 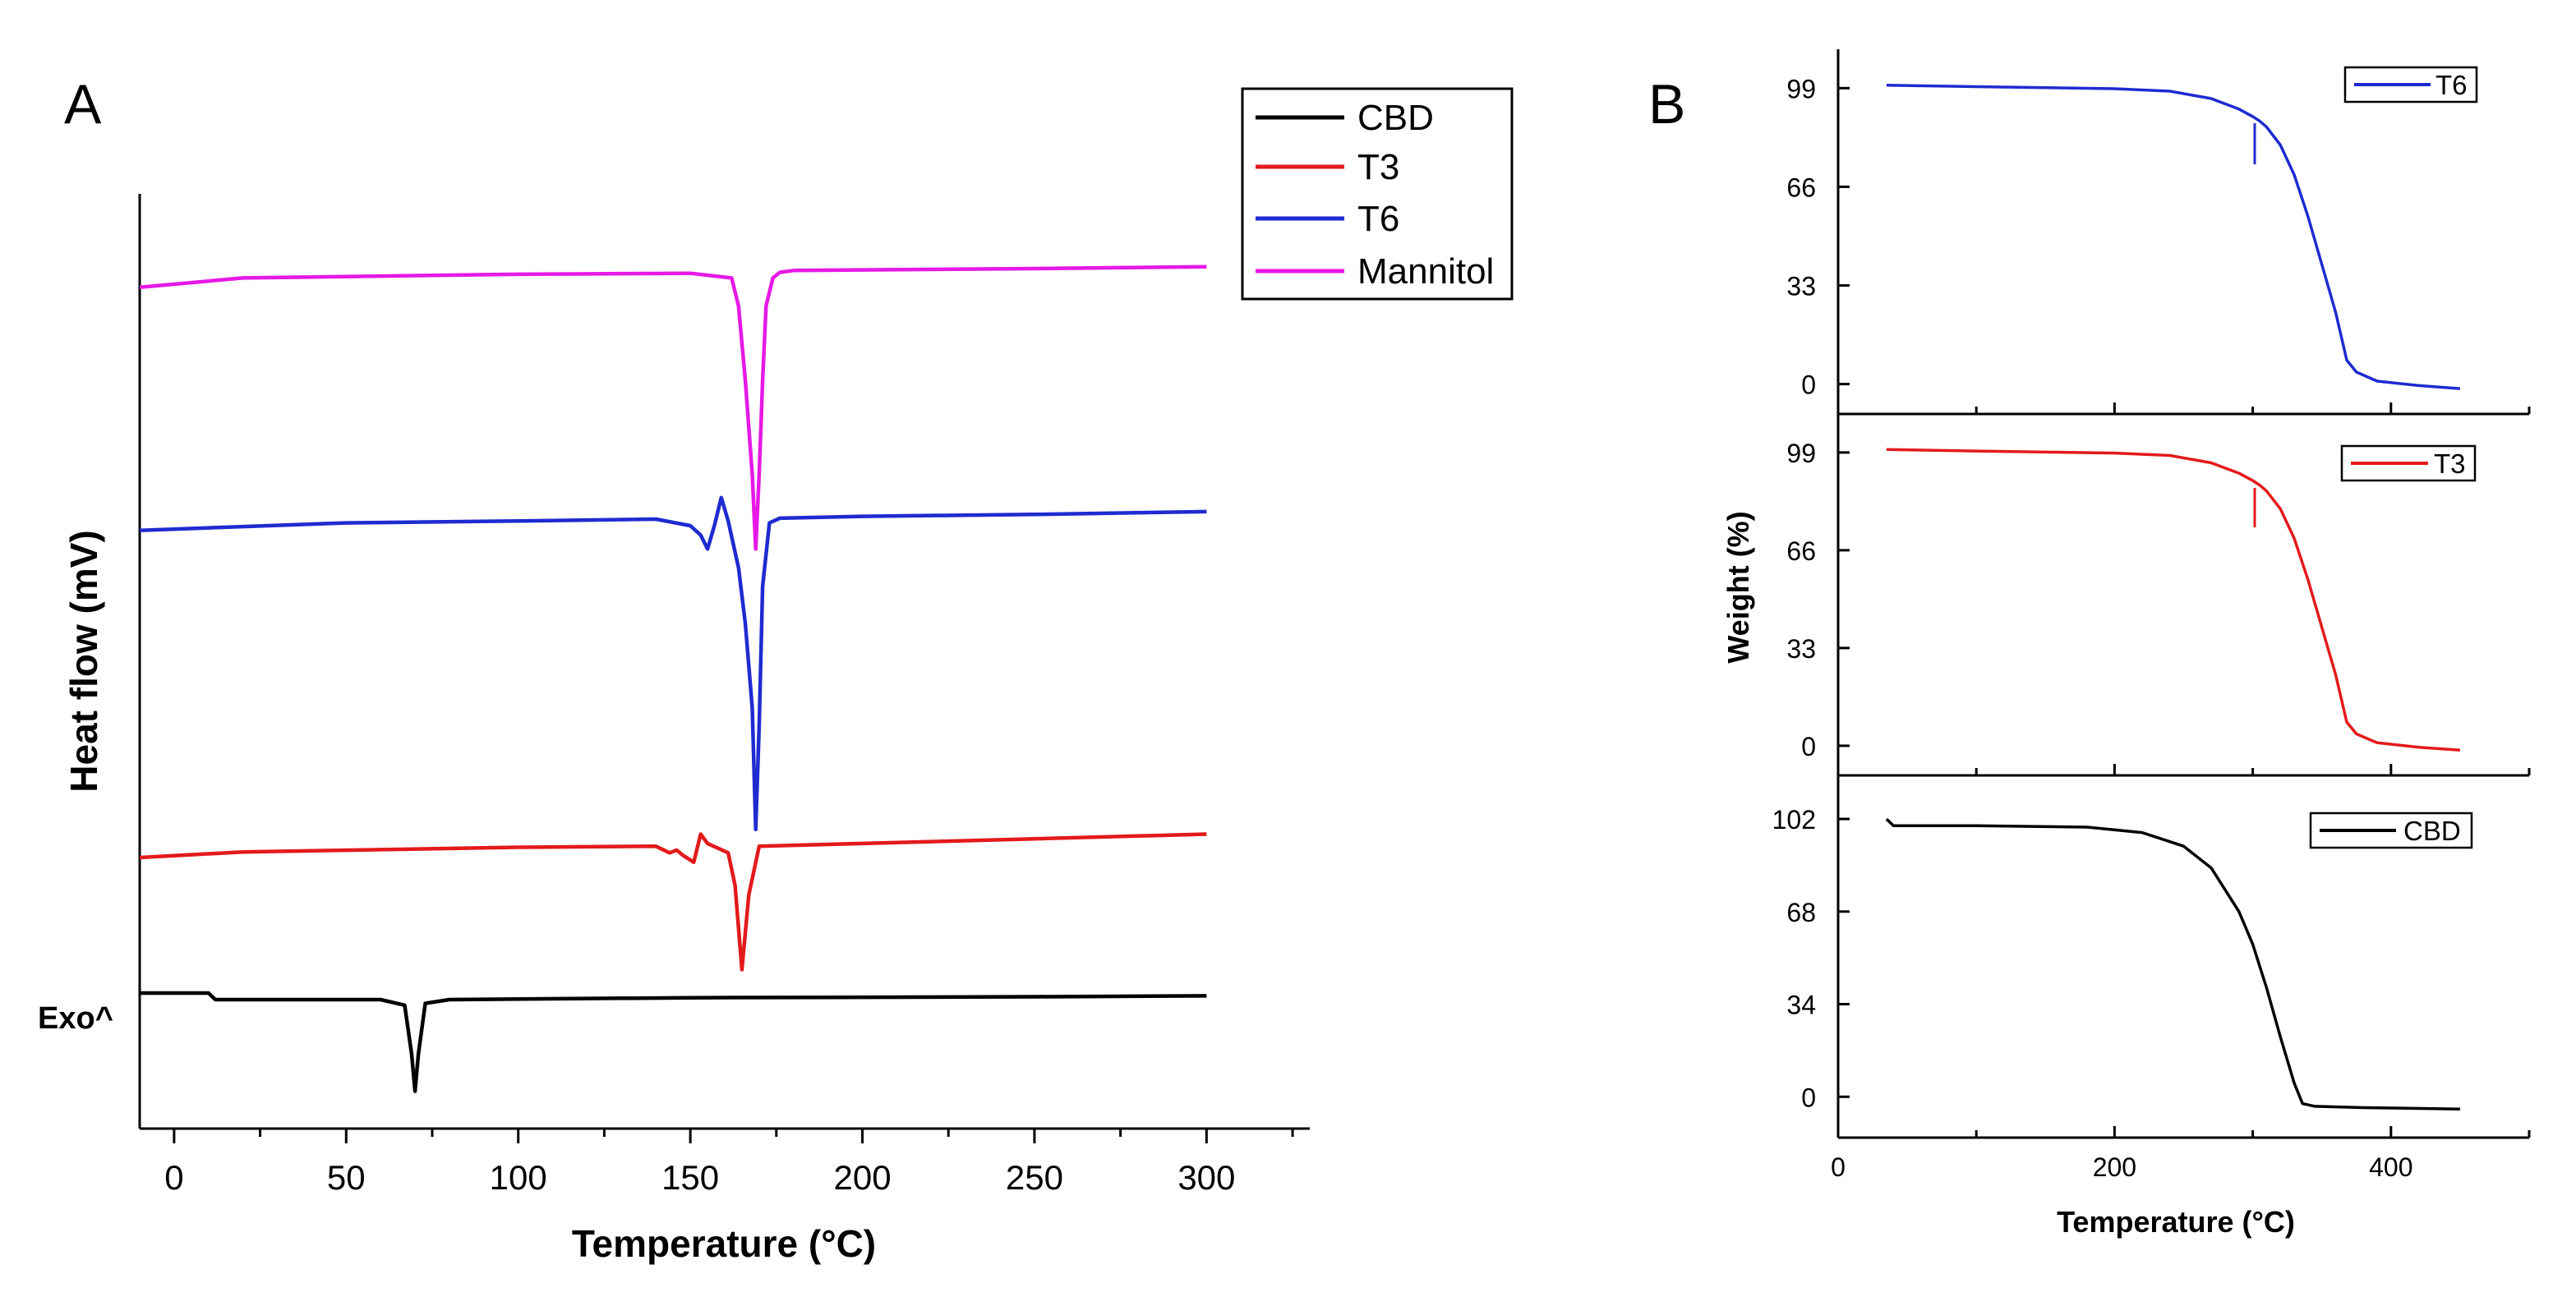 What do you see at coordinates (83, 661) in the screenshot?
I see `panel-a-y-axis-label: Heat flow (mV)` at bounding box center [83, 661].